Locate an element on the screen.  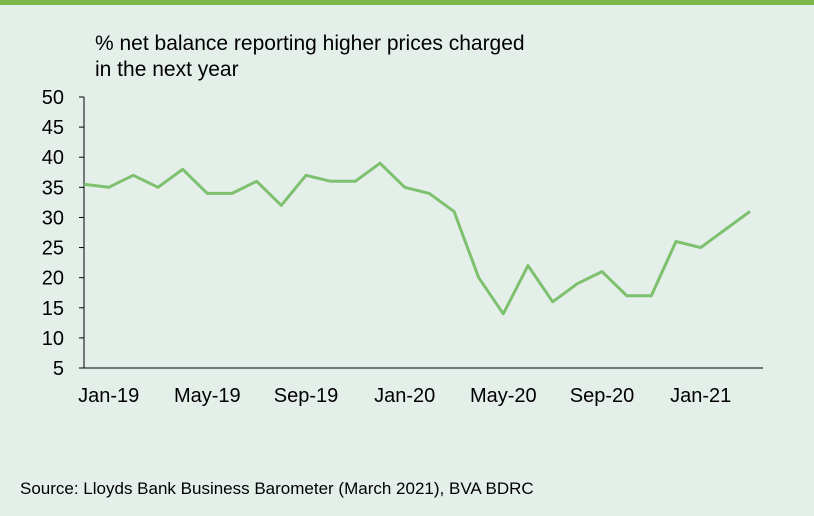
x-tick-label: Sep-19 is located at coordinates (306, 396).